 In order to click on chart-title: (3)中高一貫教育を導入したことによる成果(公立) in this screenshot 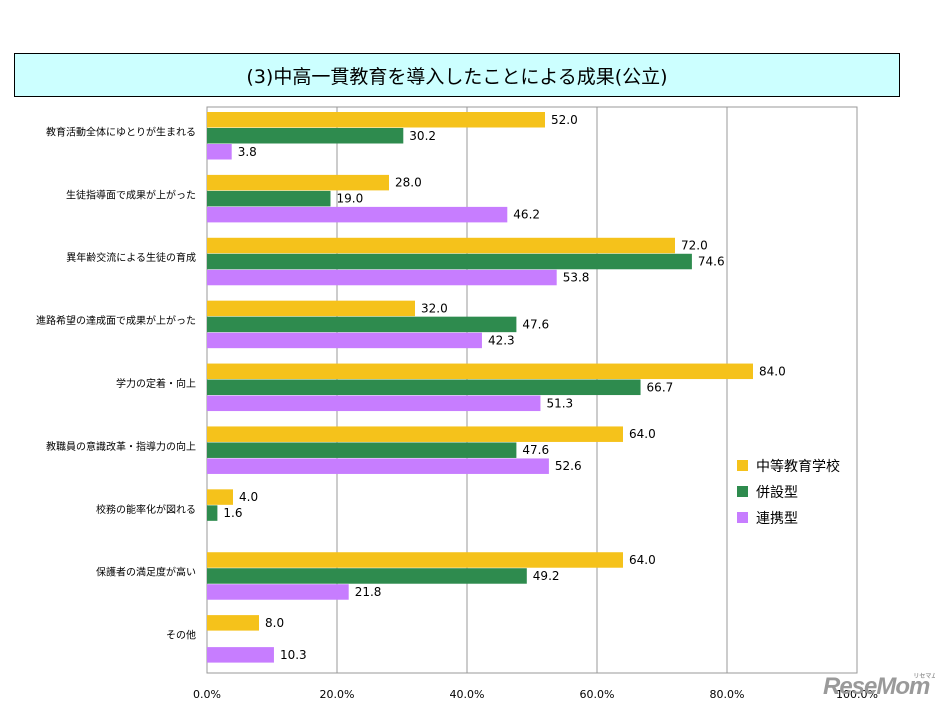, I will do `click(457, 75)`.